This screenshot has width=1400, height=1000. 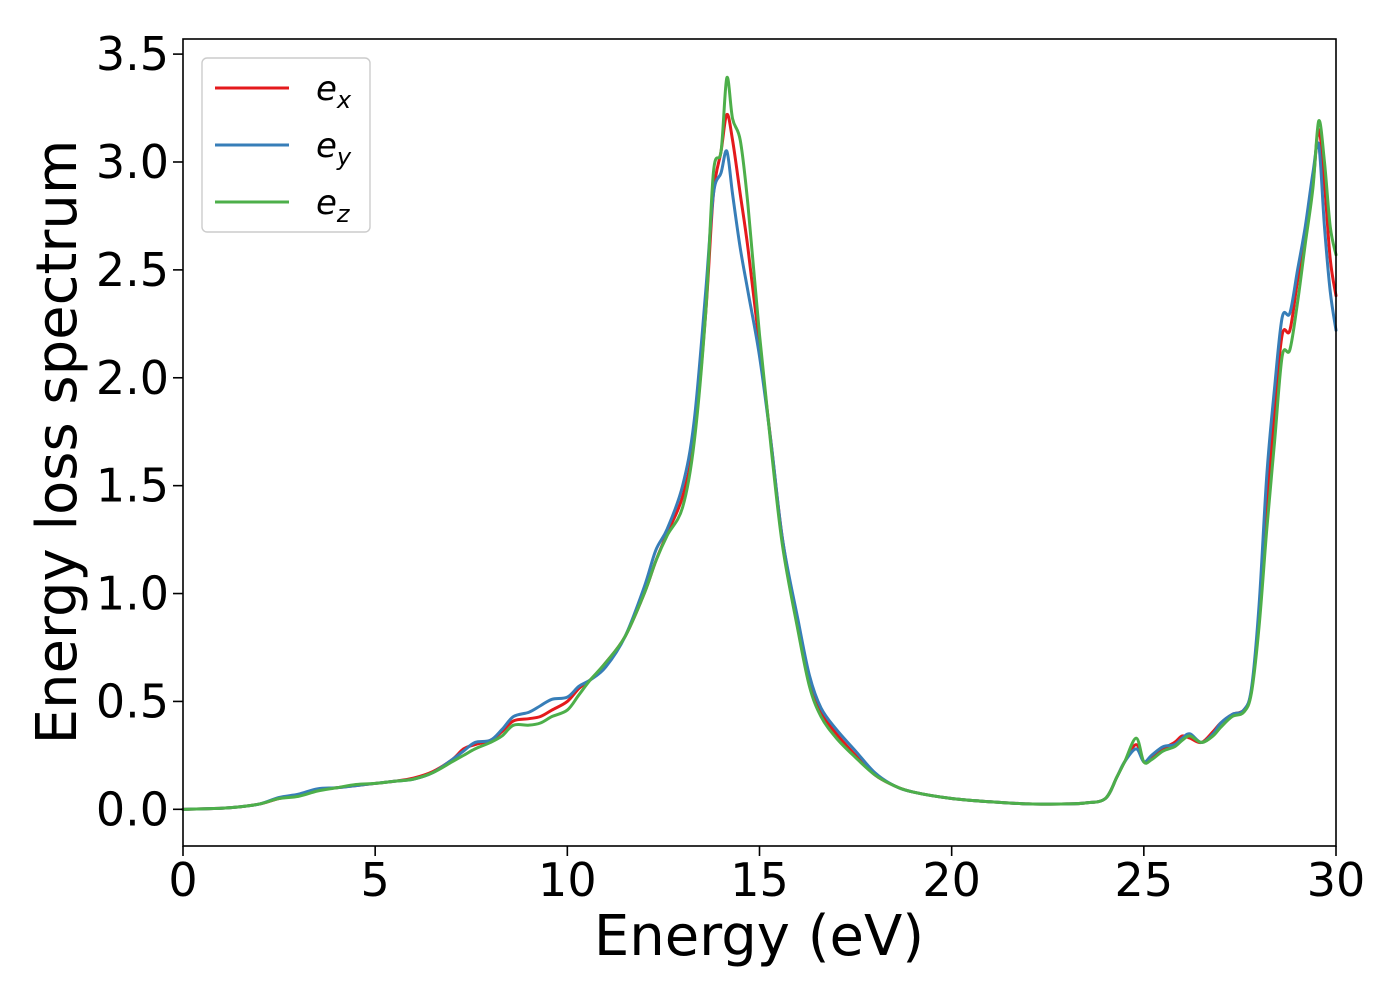 I want to click on x-tick-label: 25, so click(x=1144, y=880).